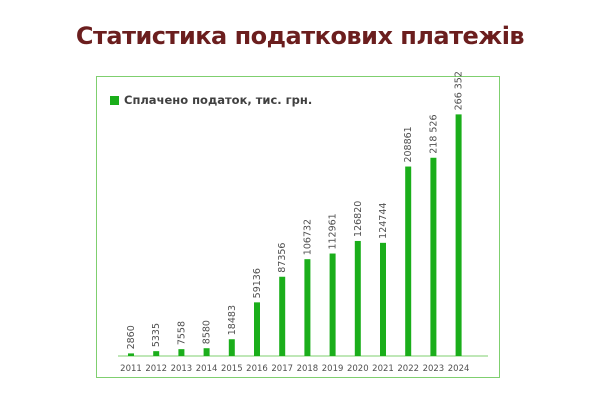 The height and width of the screenshot is (400, 600). What do you see at coordinates (131, 369) in the screenshot?
I see `x-tick-label-2011: 2011` at bounding box center [131, 369].